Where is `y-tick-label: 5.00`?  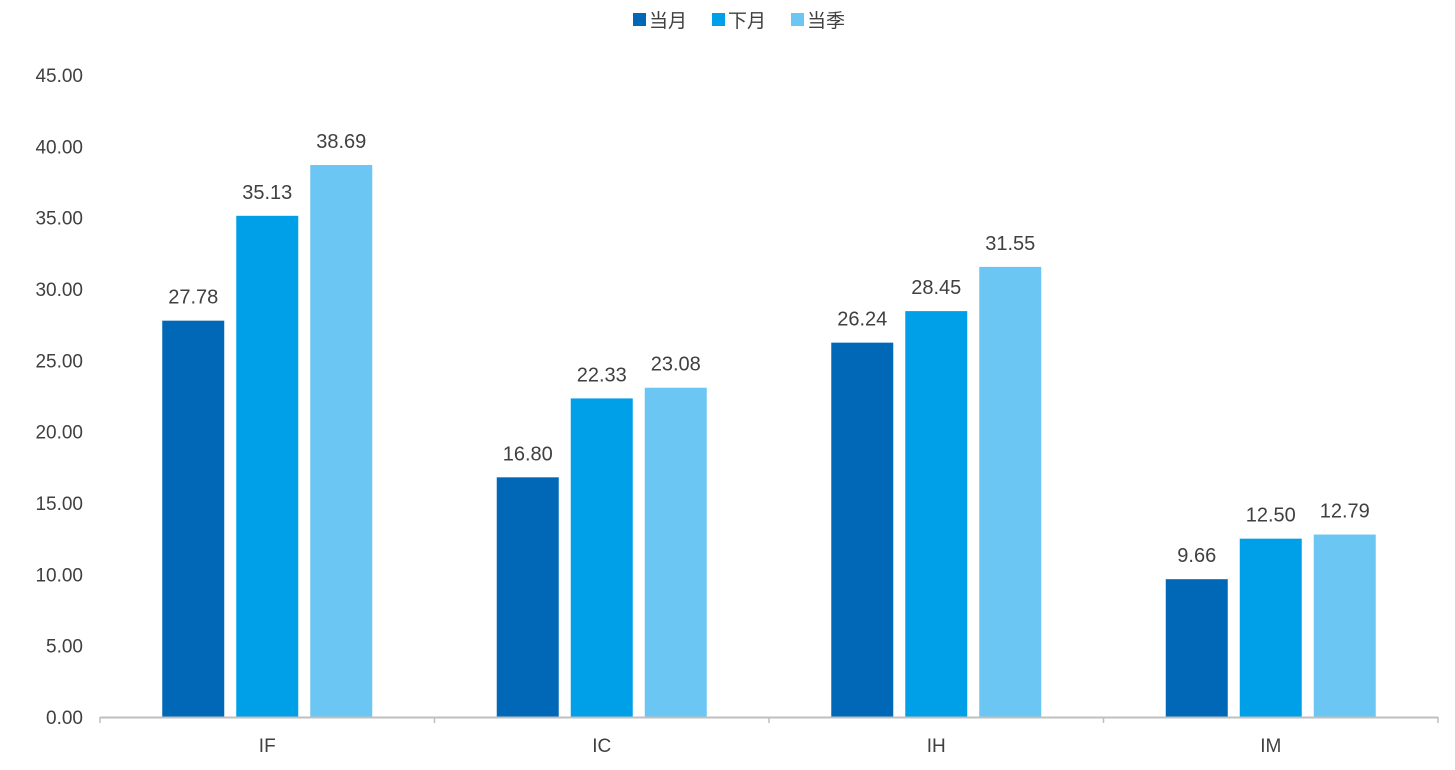
y-tick-label: 5.00 is located at coordinates (64, 647).